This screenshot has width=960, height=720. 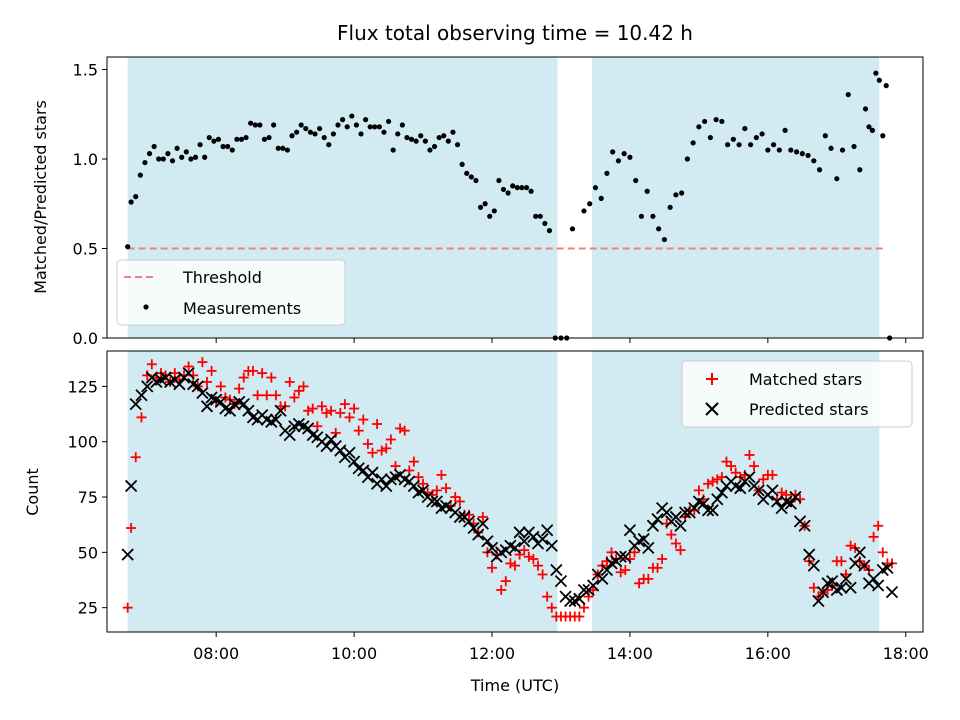 What do you see at coordinates (85, 249) in the screenshot?
I see `top-y-tick-label: 0.5` at bounding box center [85, 249].